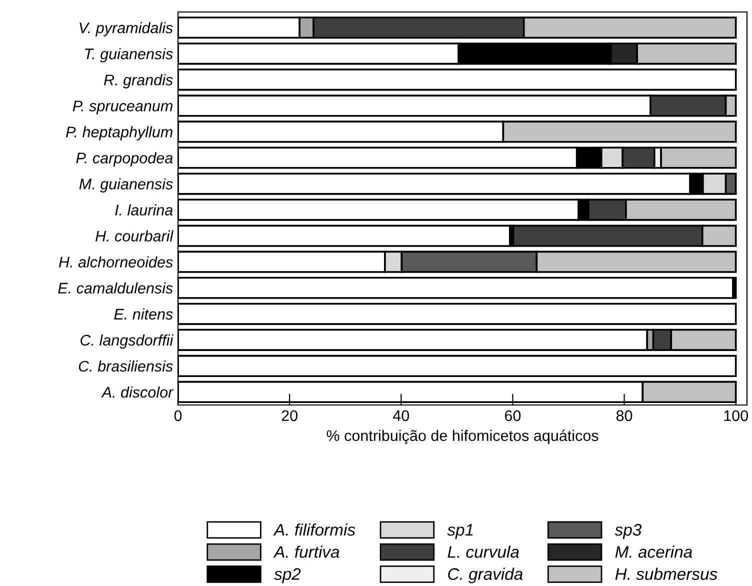 The image size is (752, 586). Describe the element at coordinates (666, 574) in the screenshot. I see `legend-label: H. submersus` at that location.